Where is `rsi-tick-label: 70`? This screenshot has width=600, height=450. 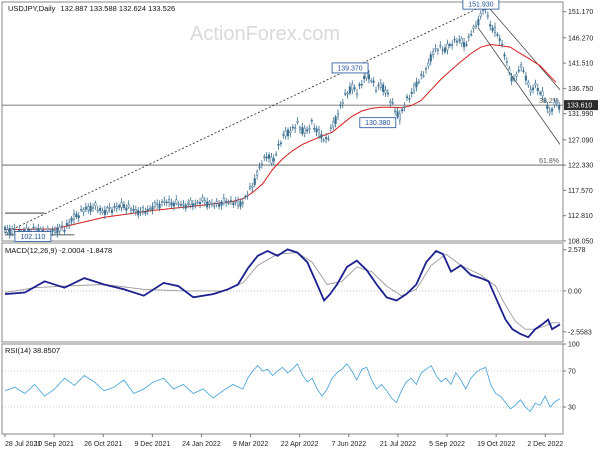 rsi-tick-label: 70 is located at coordinates (572, 372).